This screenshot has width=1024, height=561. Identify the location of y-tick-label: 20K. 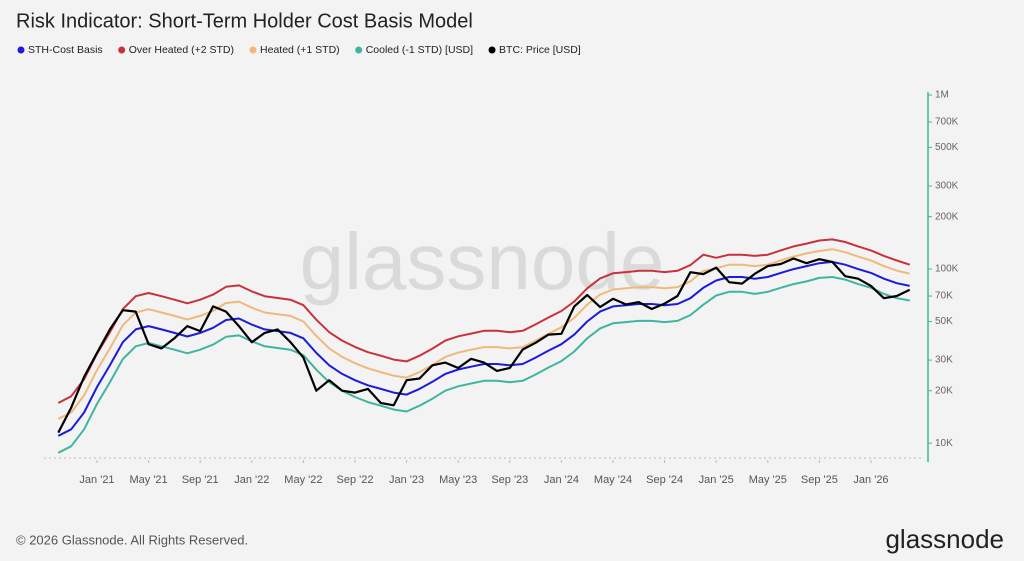
(944, 390).